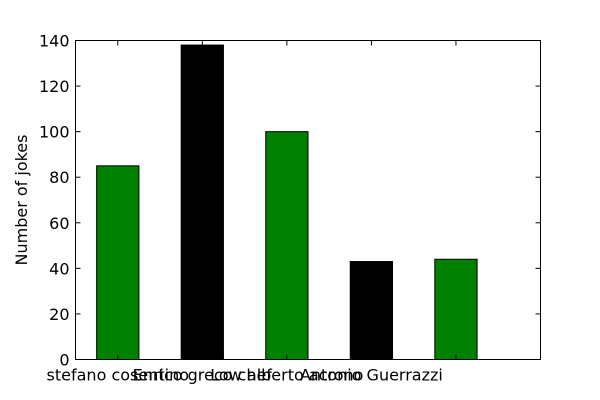 This screenshot has width=600, height=400. What do you see at coordinates (54, 201) in the screenshot?
I see `y-tick-labels: 0 20 40 60 80 100 120 140` at bounding box center [54, 201].